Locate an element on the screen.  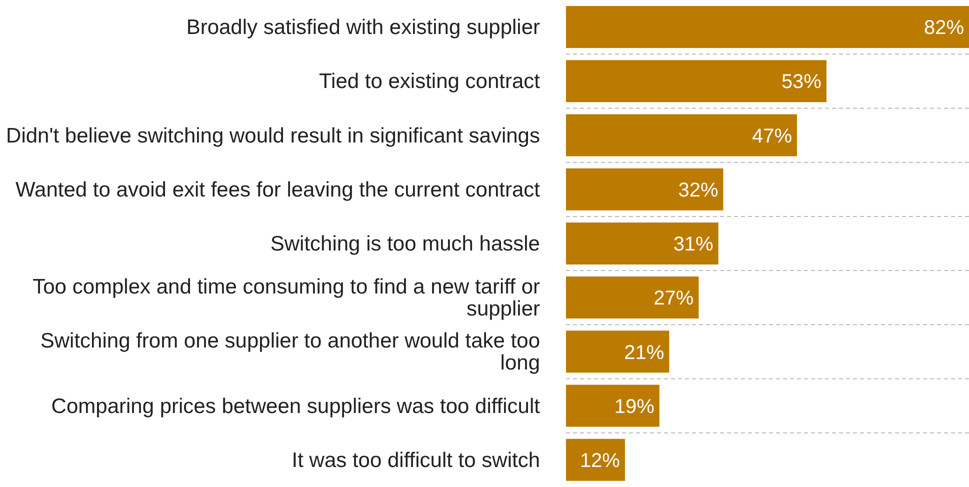
data-label: 12% is located at coordinates (600, 461).